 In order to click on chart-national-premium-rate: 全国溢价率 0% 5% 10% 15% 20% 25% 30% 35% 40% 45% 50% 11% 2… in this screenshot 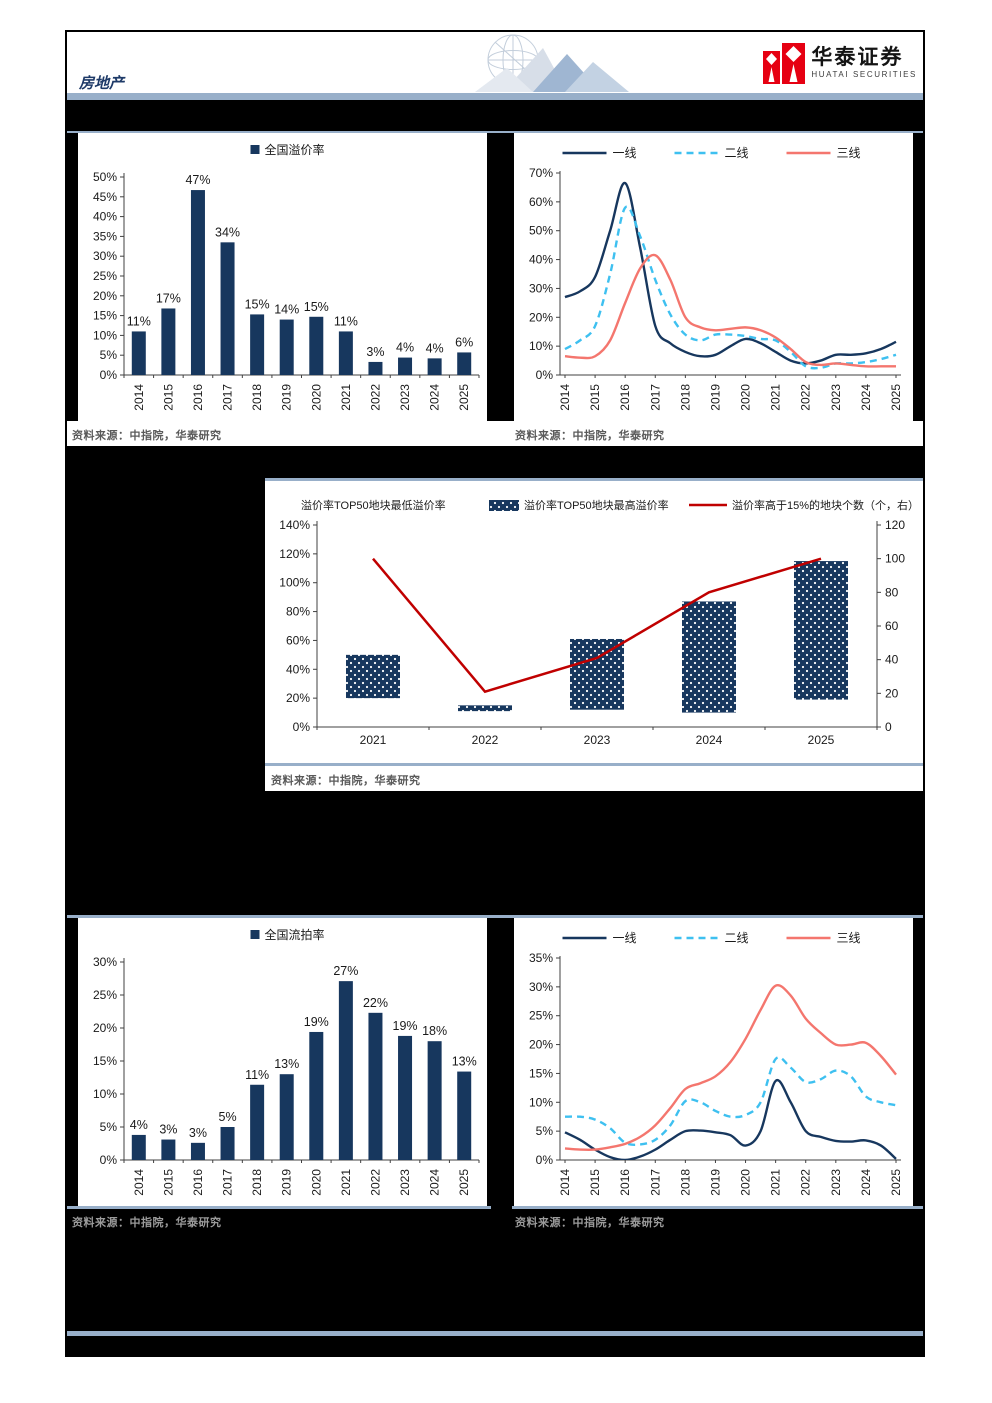, I will do `click(282, 277)`.